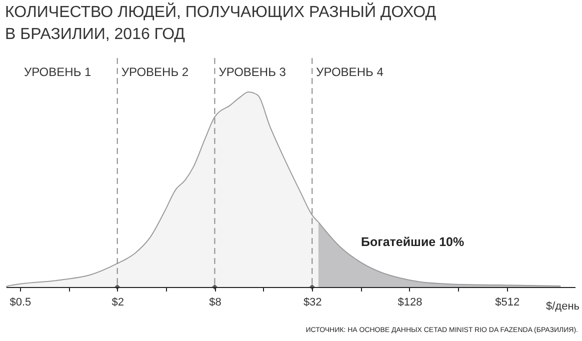 The height and width of the screenshot is (341, 582). Describe the element at coordinates (220, 22) in the screenshot. I see `chart-title: КОЛИЧЕСТВО ЛЮДЕЙ, ПОЛУЧАЮЩИХ РАЗНЫЙ ДОХОД В БРАЗИЛИИ, 2016 ГОД` at that location.